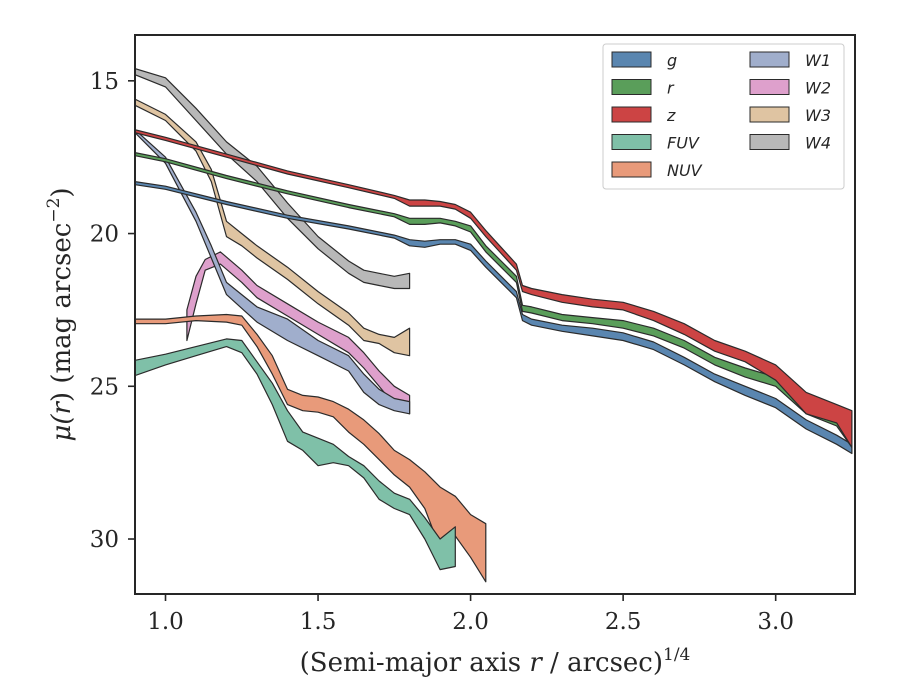 The height and width of the screenshot is (700, 900). Describe the element at coordinates (623, 622) in the screenshot. I see `x-tick-label: 2.5` at that location.